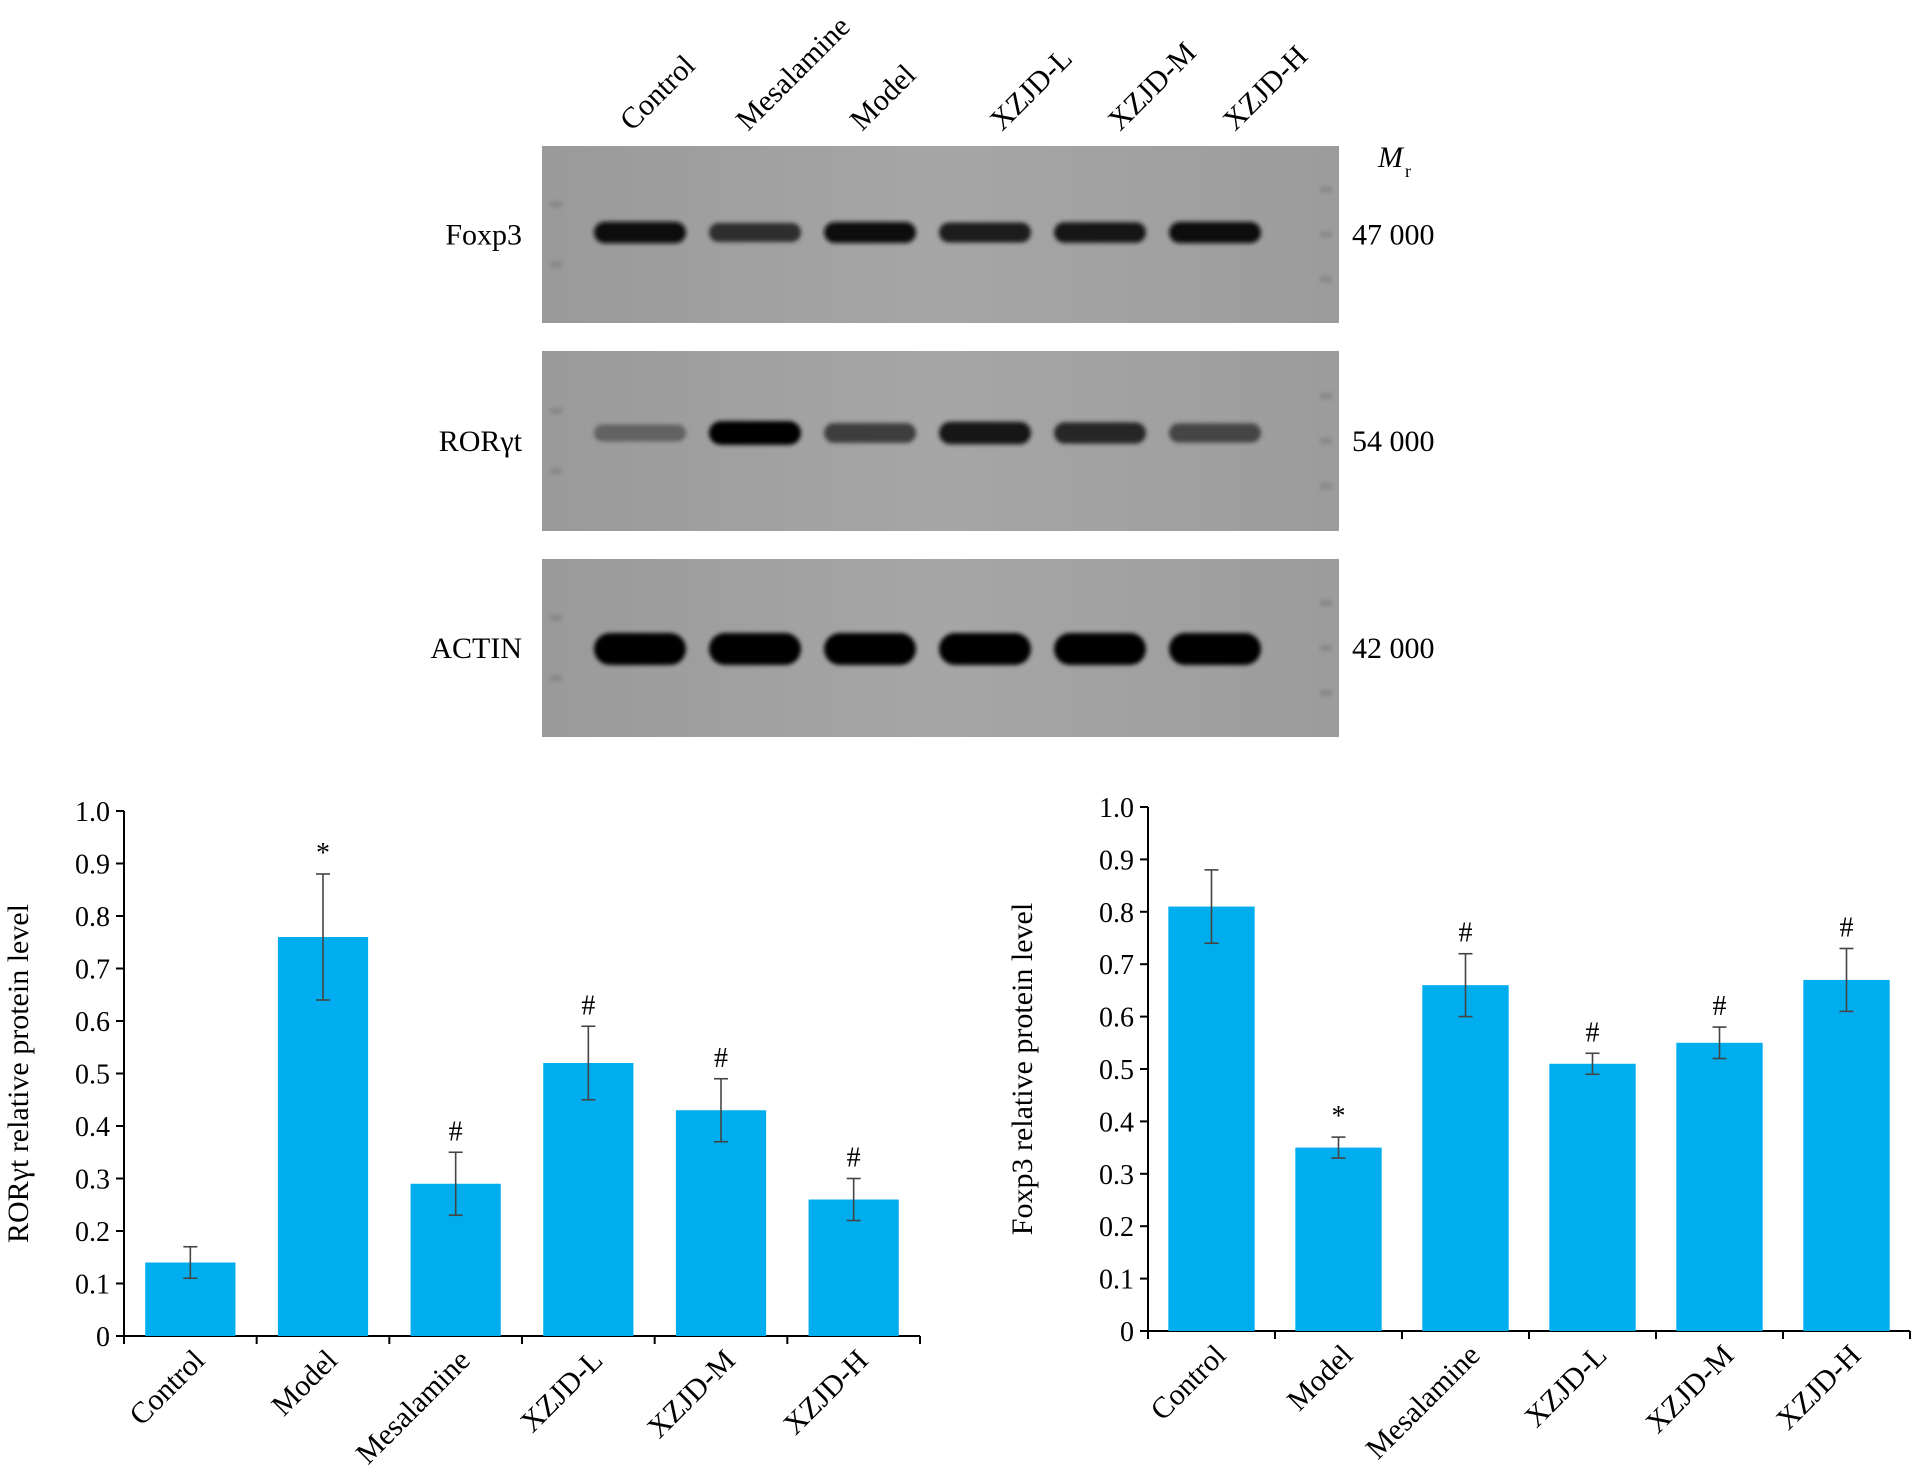  Describe the element at coordinates (883, 97) in the screenshot. I see `lane-label-model: Model` at that location.